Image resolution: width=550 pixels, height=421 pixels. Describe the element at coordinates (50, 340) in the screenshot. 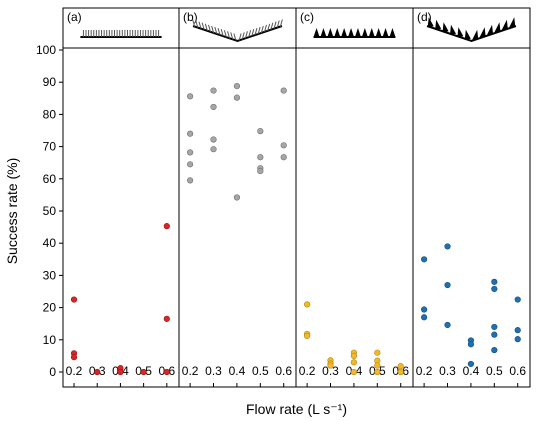

I see `y-tick-label: 10` at that location.